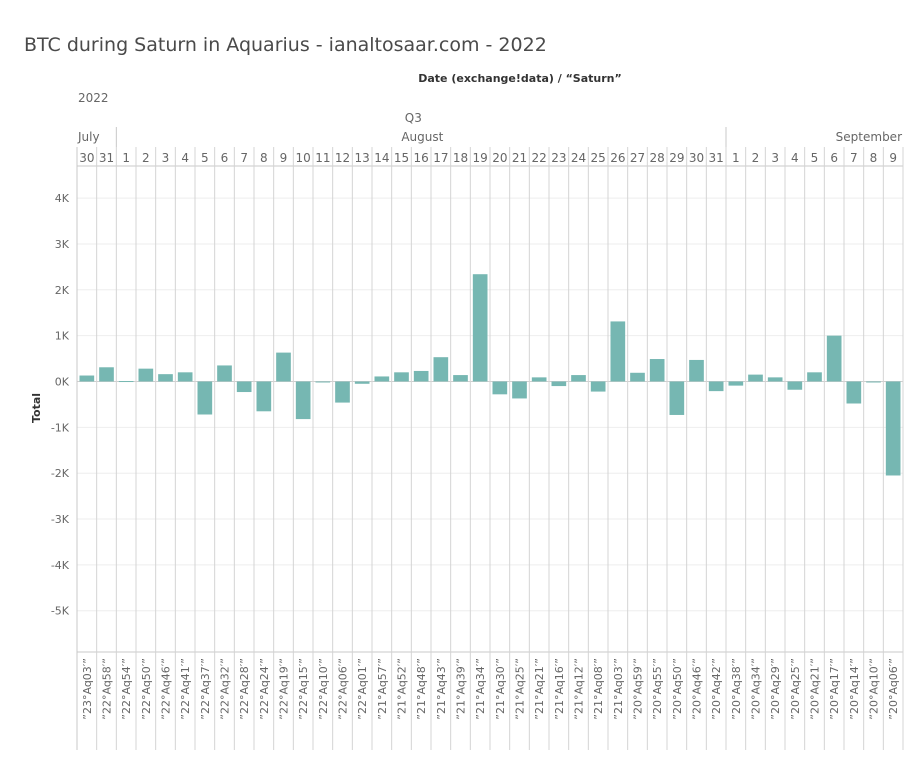  Describe the element at coordinates (775, 689) in the screenshot. I see `x-category-label: ”20°Aq29′”` at that location.